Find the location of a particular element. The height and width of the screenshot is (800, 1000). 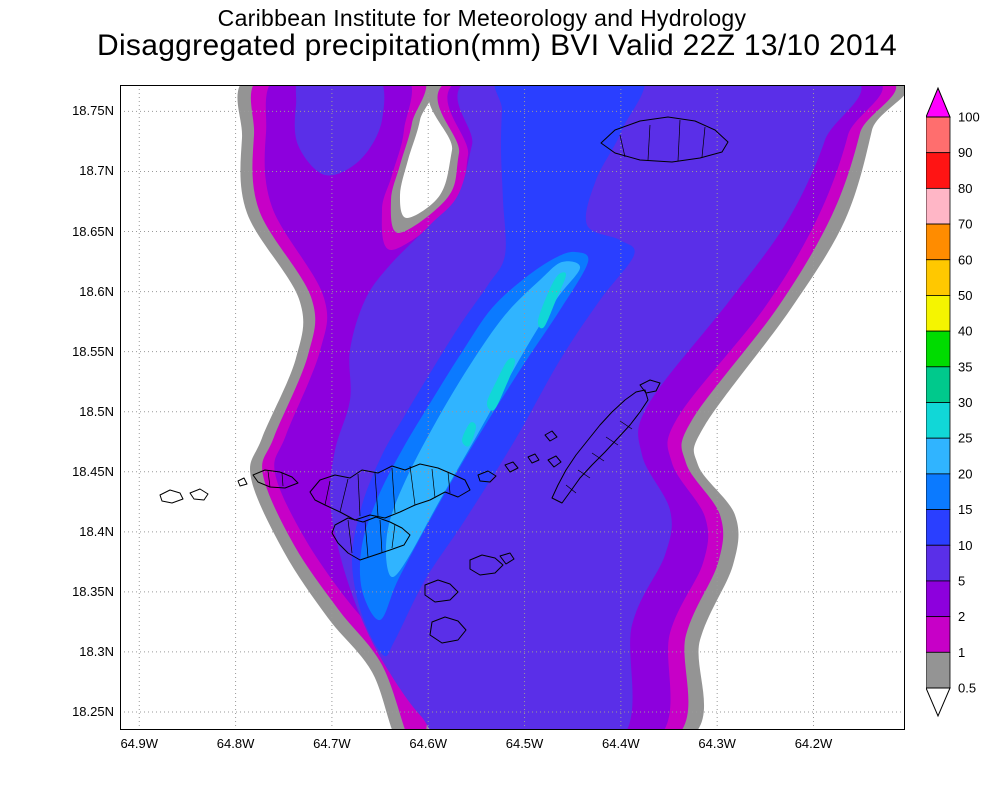

island-norman-island is located at coordinates (486, 565).